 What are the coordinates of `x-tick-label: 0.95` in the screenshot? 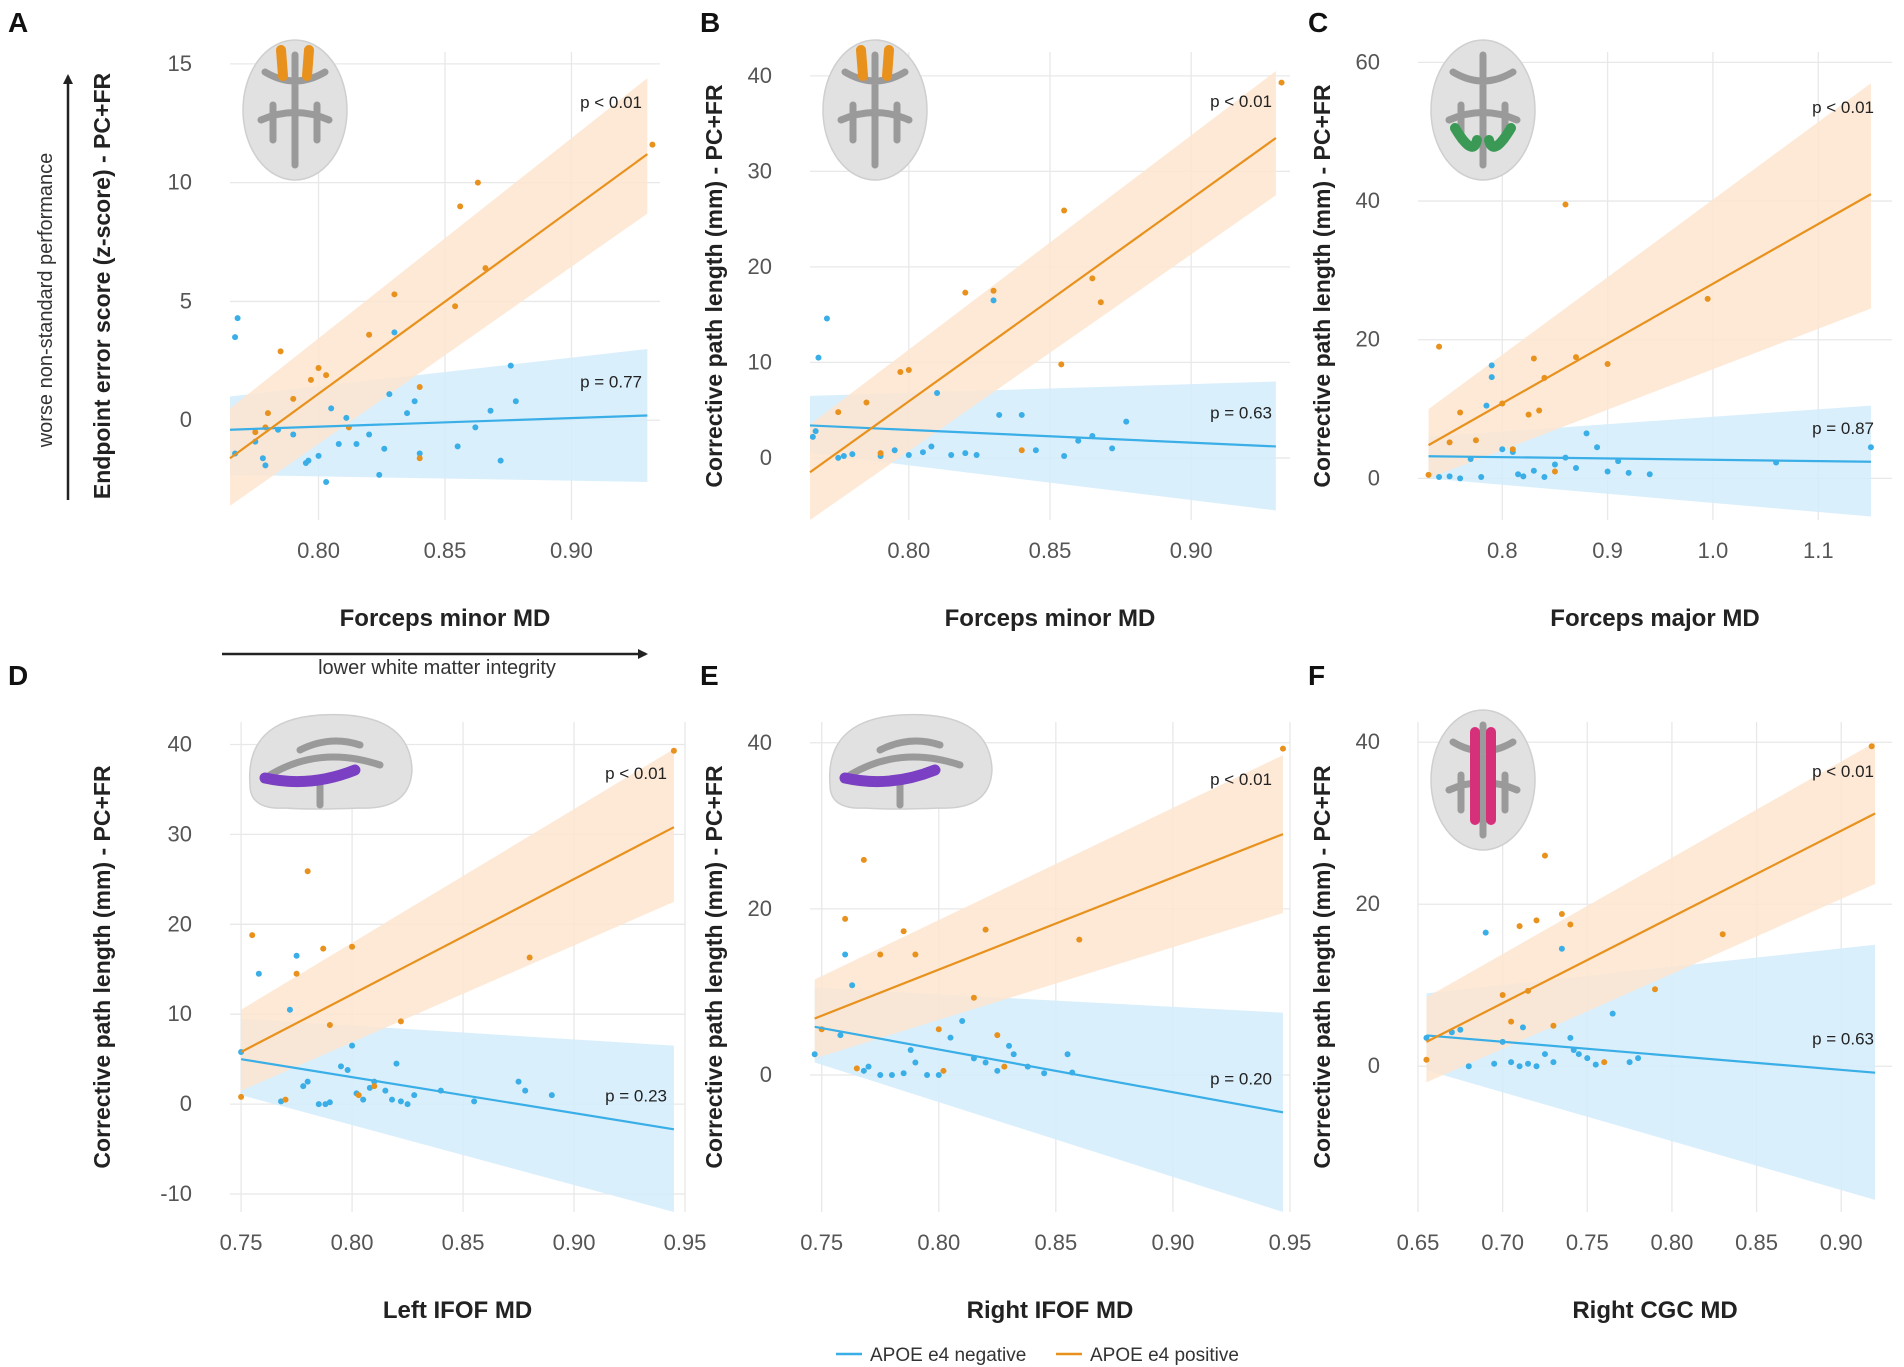 It's located at (685, 1242).